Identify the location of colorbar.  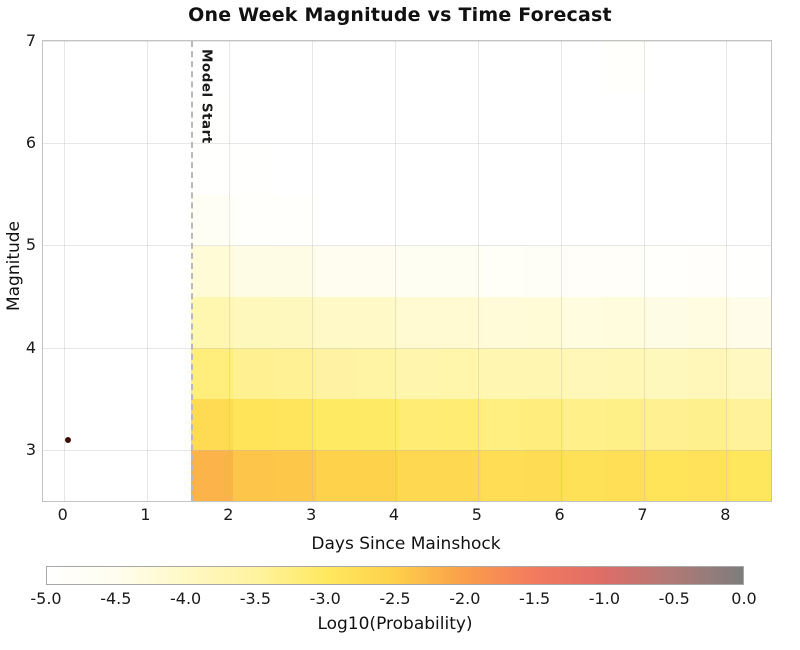
(395, 575).